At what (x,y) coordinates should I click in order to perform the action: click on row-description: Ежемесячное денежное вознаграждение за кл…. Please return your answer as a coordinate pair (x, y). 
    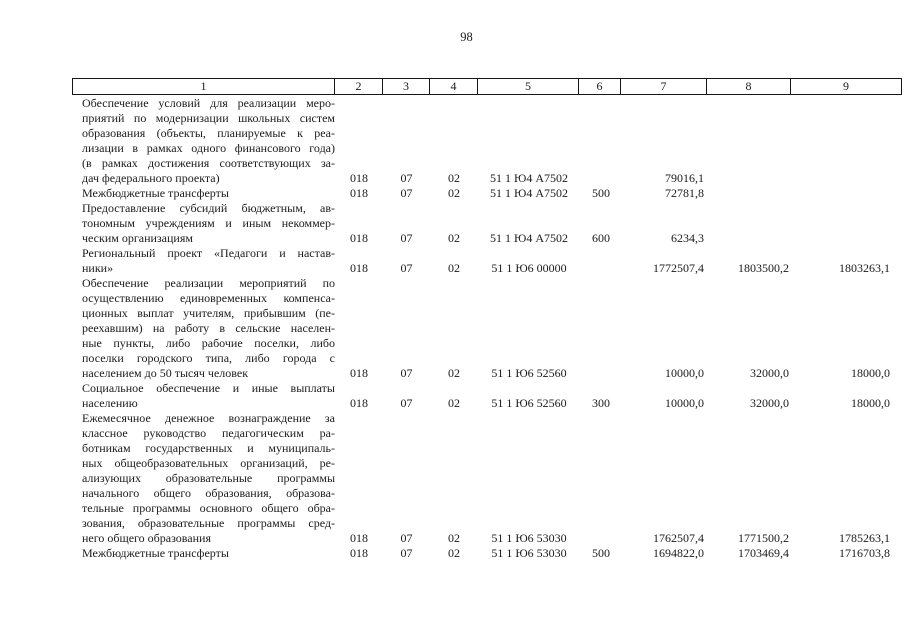
    Looking at the image, I should click on (203, 478).